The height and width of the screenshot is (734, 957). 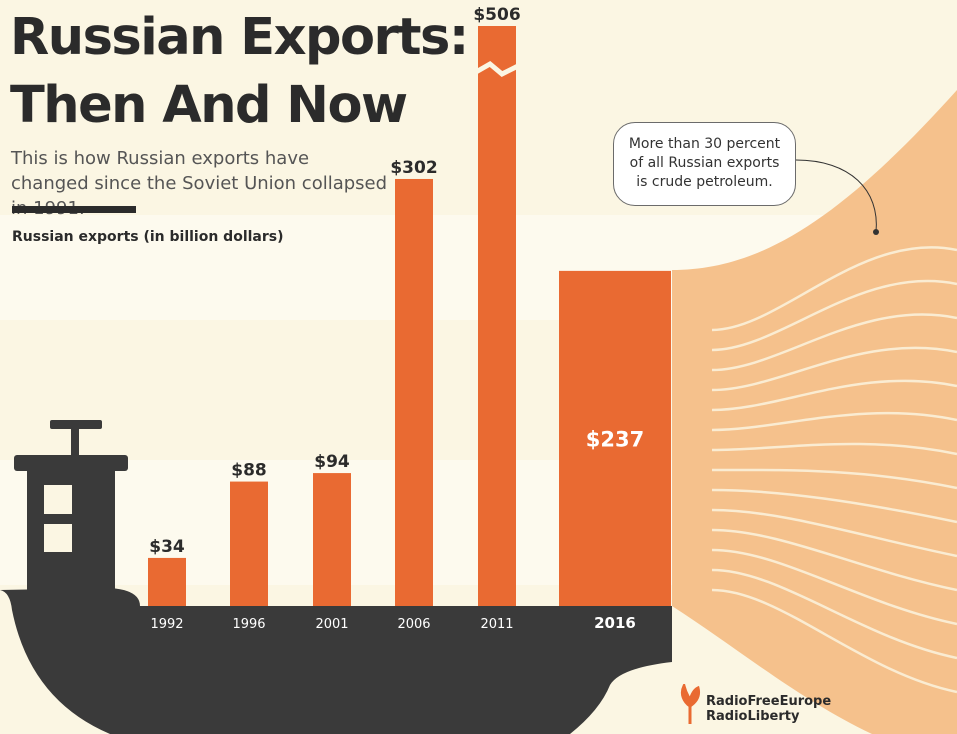 I want to click on callout-line: of all Russian exports, so click(x=704, y=163).